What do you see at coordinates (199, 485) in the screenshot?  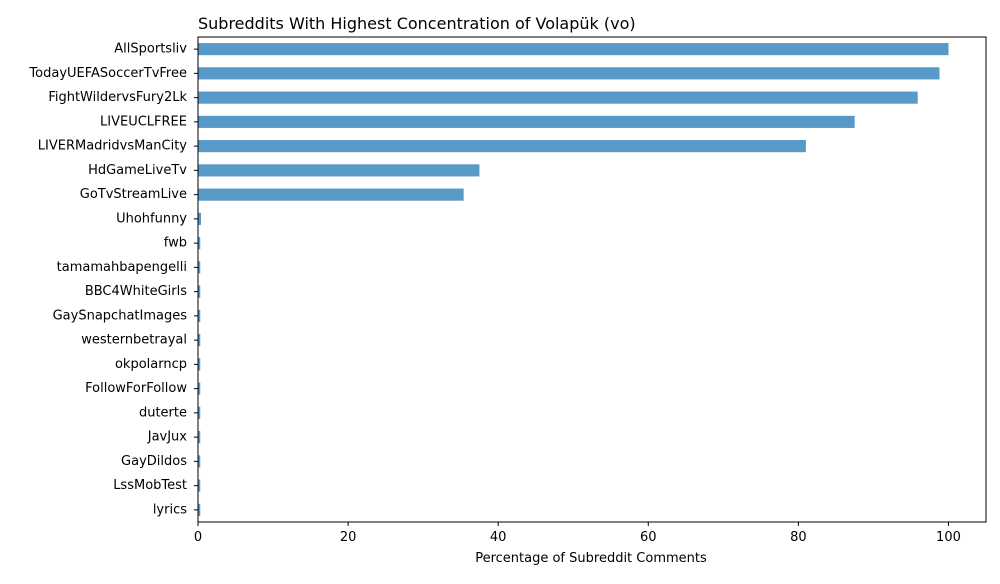 I see `bar-LssMobTest` at bounding box center [199, 485].